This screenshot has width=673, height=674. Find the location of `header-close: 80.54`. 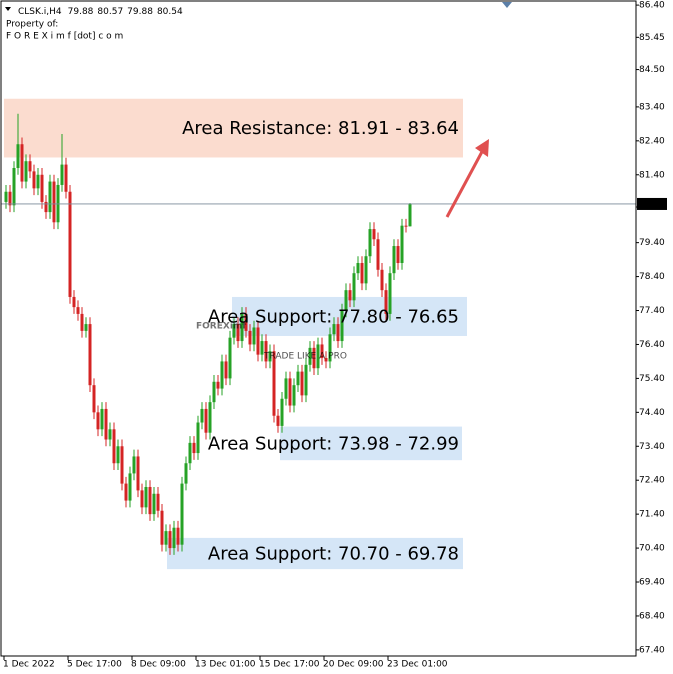

header-close: 80.54 is located at coordinates (170, 12).